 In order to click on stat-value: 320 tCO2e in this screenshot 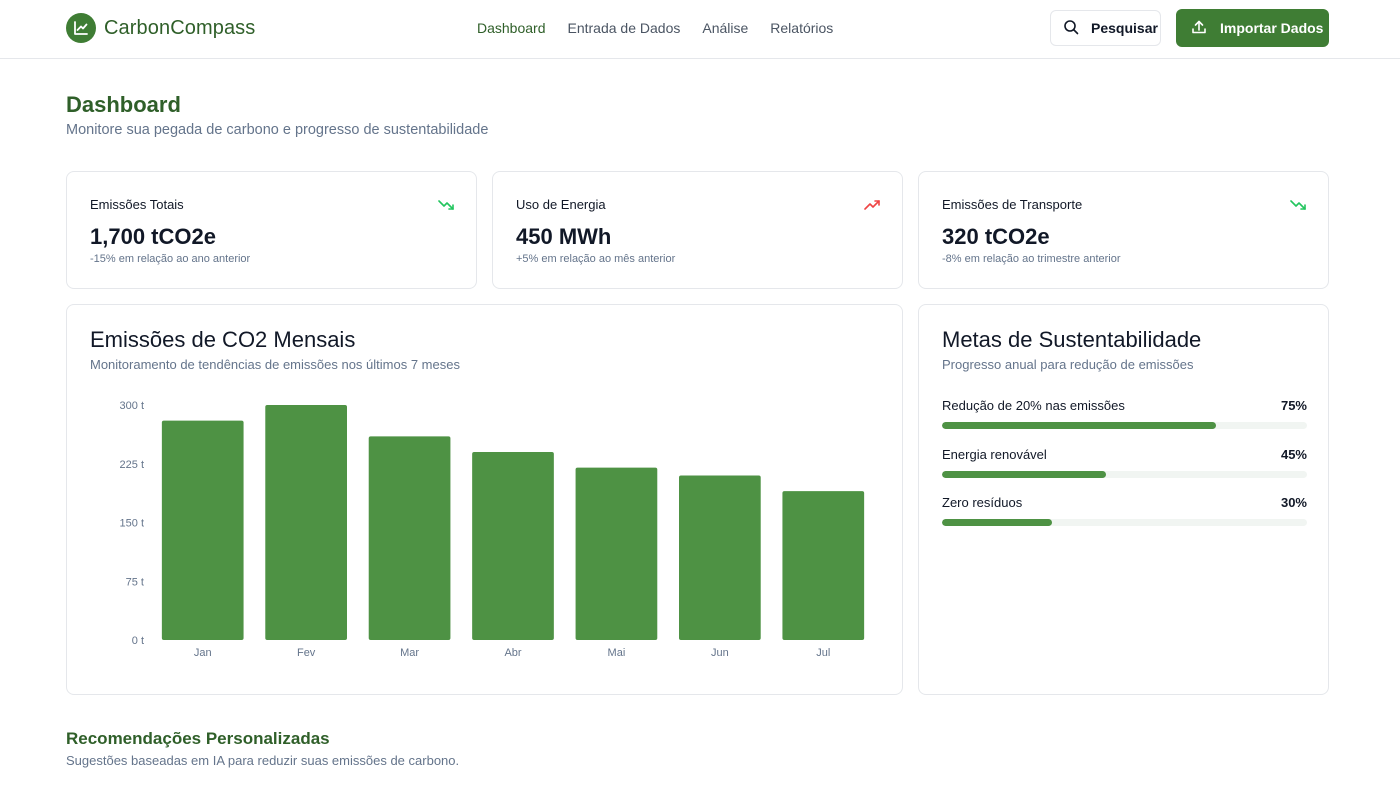, I will do `click(996, 236)`.